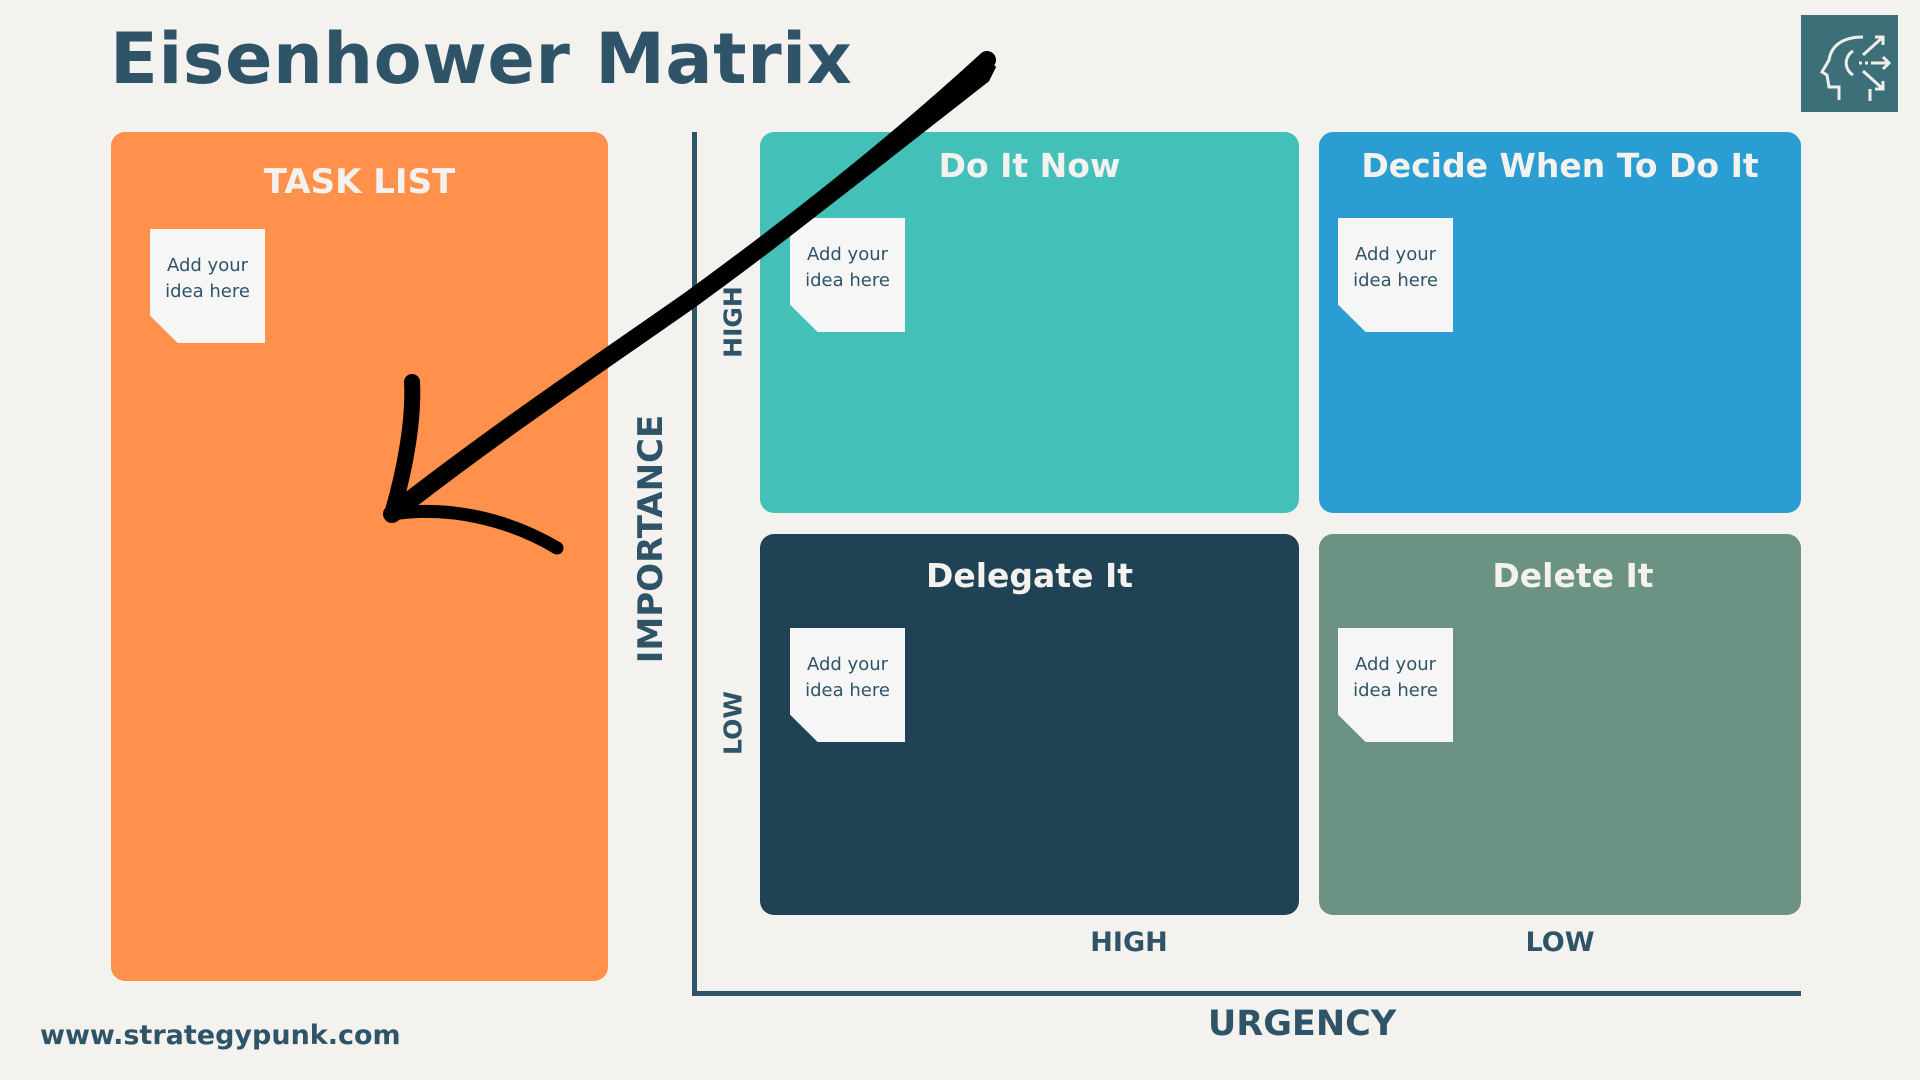 The width and height of the screenshot is (1920, 1080). Describe the element at coordinates (1246, 993) in the screenshot. I see `x-axis-line` at that location.